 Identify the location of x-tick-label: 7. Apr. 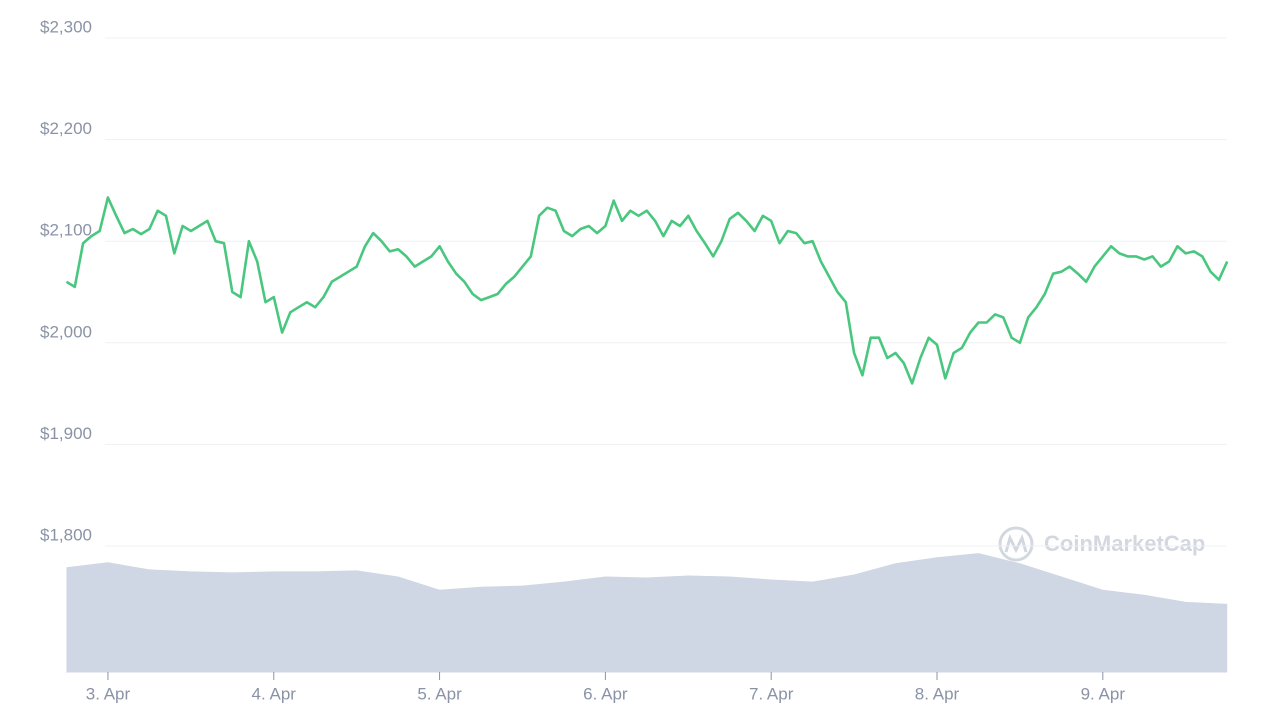
(771, 693).